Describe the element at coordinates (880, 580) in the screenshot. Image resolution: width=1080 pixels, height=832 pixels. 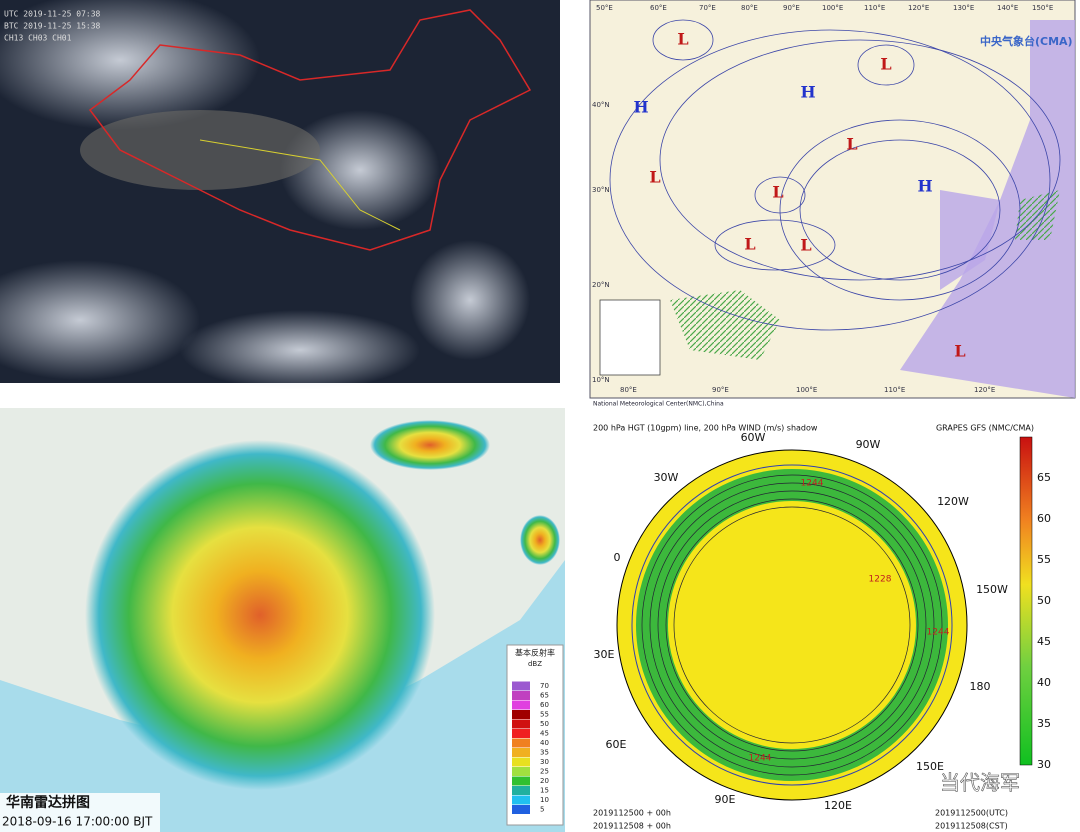
I see `contour-label: 1228` at that location.